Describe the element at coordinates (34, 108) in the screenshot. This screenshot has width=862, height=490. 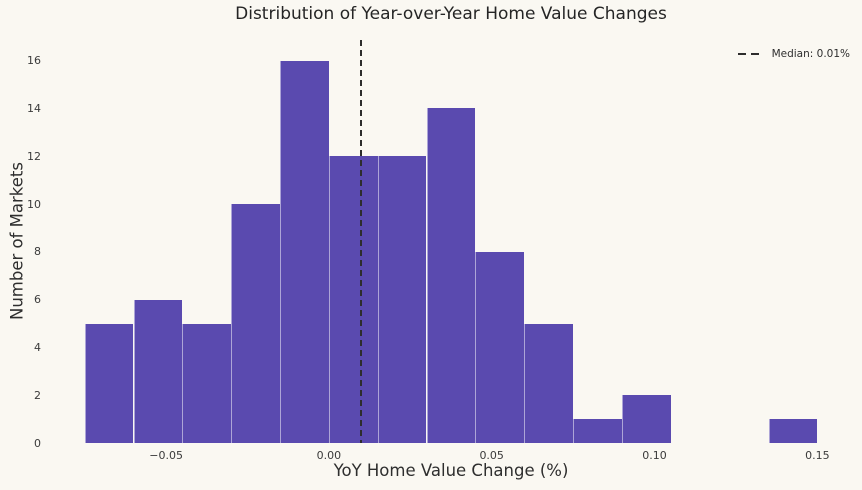
I see `y-tick-label: 14` at that location.